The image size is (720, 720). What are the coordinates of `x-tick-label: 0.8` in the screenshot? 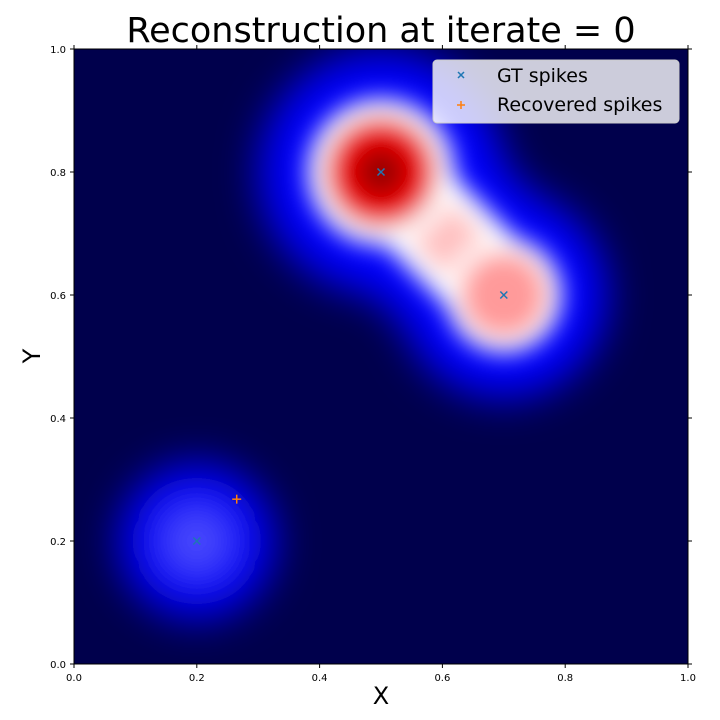 It's located at (565, 678).